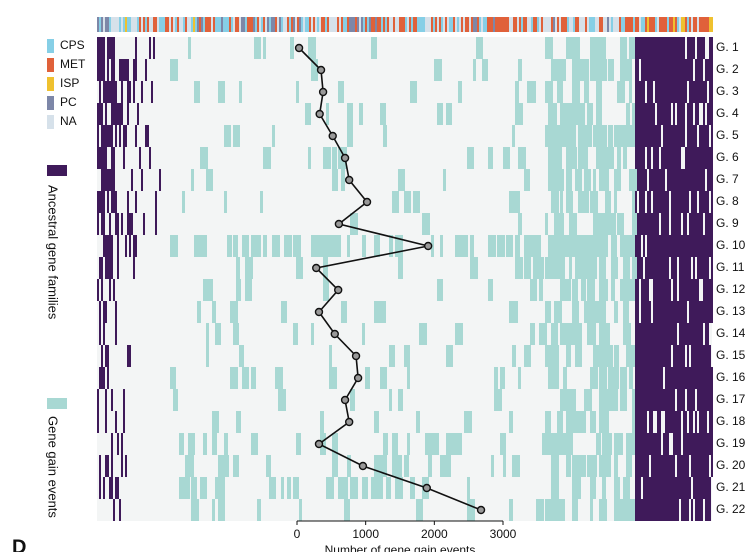 The image size is (750, 552). I want to click on row-label: G. 13, so click(731, 311).